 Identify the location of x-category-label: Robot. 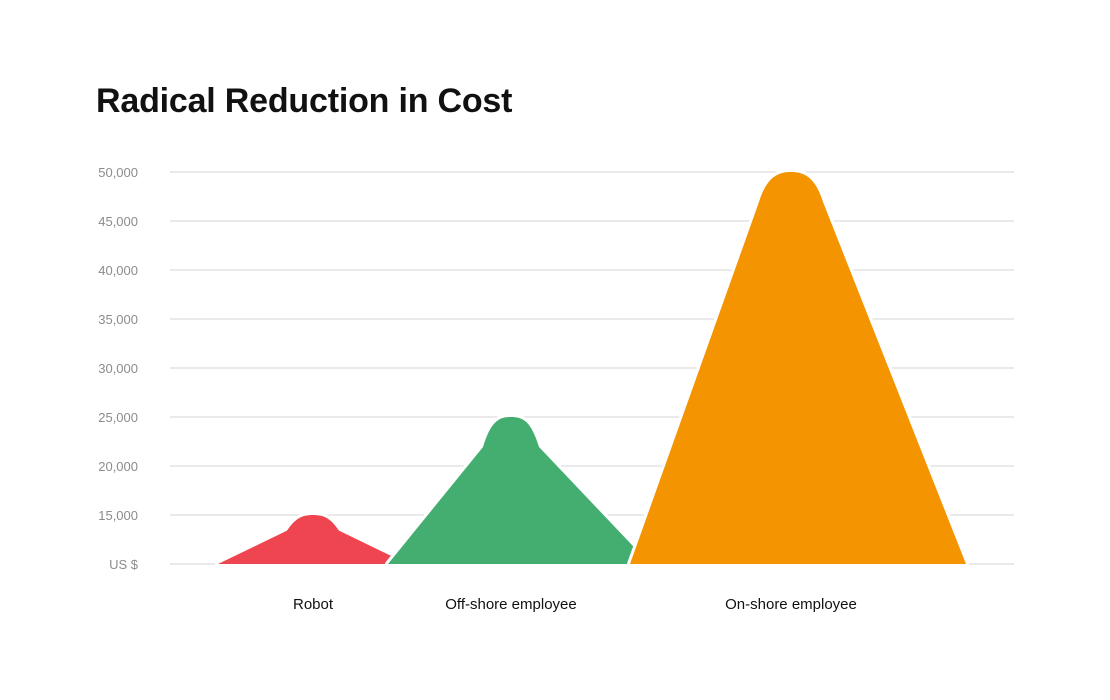
(313, 604).